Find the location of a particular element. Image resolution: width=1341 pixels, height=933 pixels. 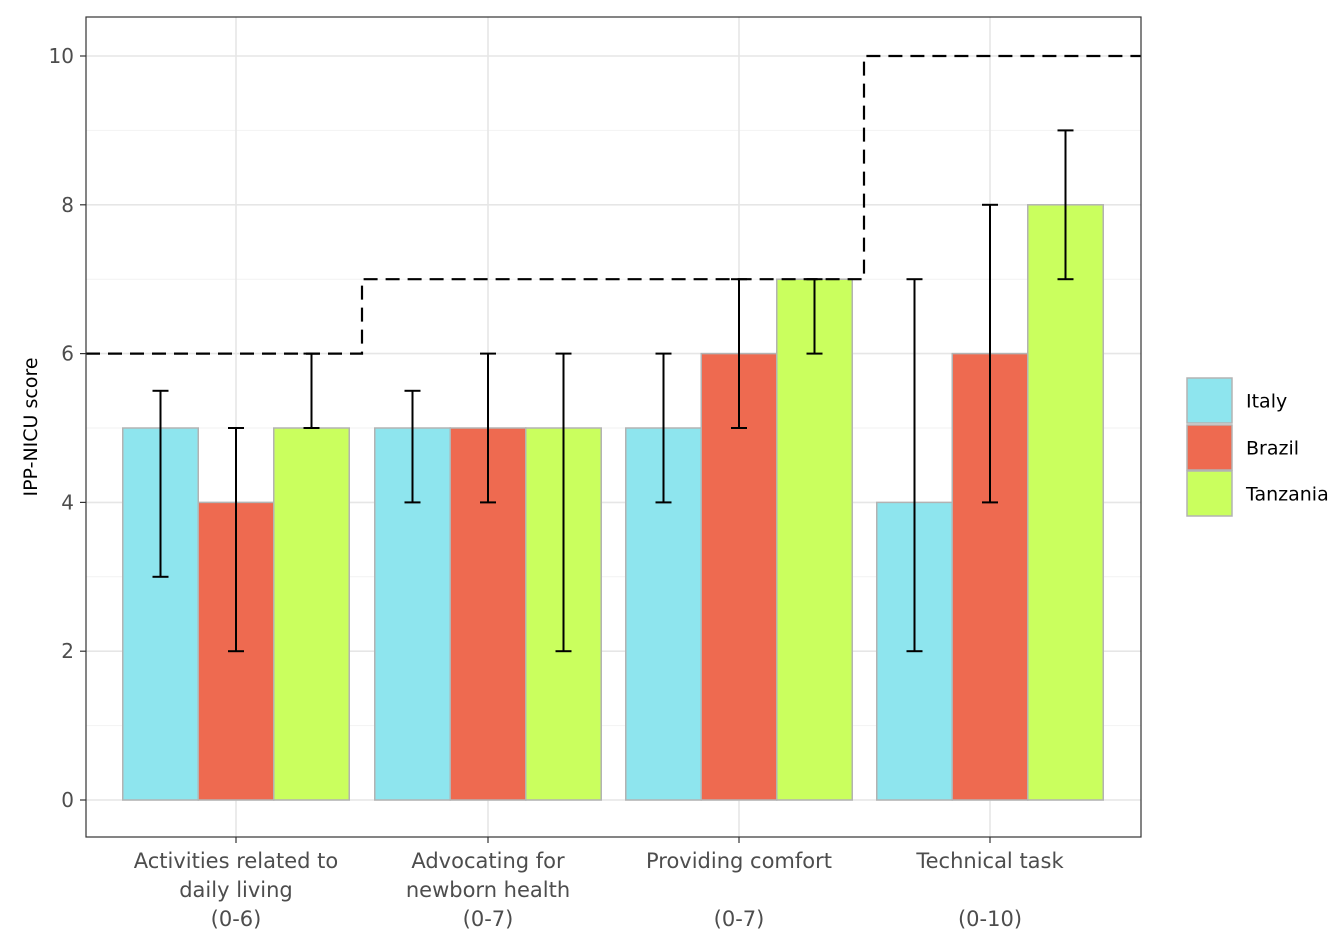

legend-key-brazil is located at coordinates (1209, 447).